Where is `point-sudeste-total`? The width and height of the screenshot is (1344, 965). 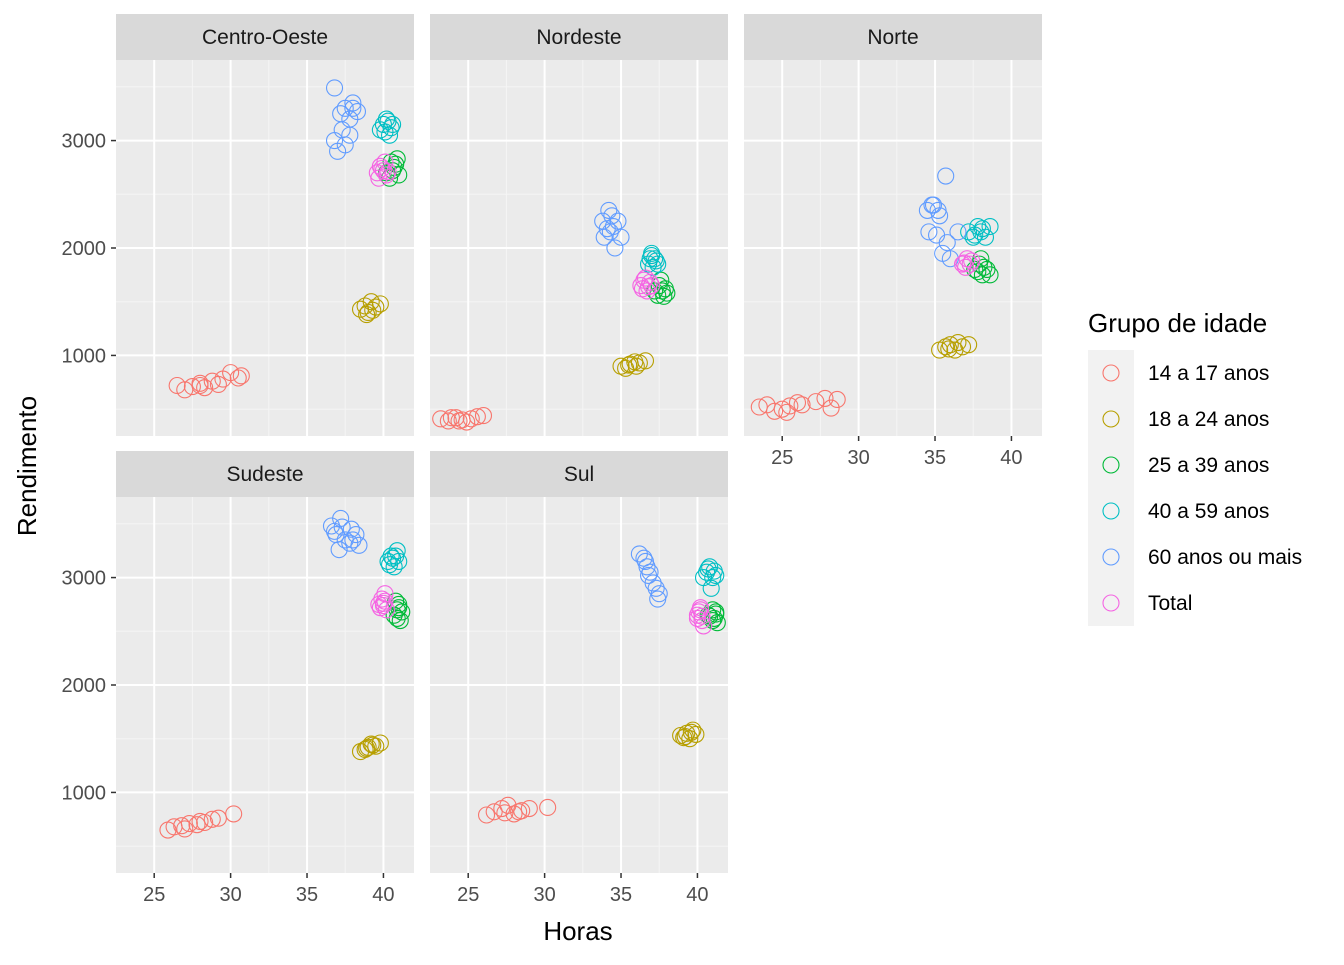
point-sudeste-total is located at coordinates (380, 608).